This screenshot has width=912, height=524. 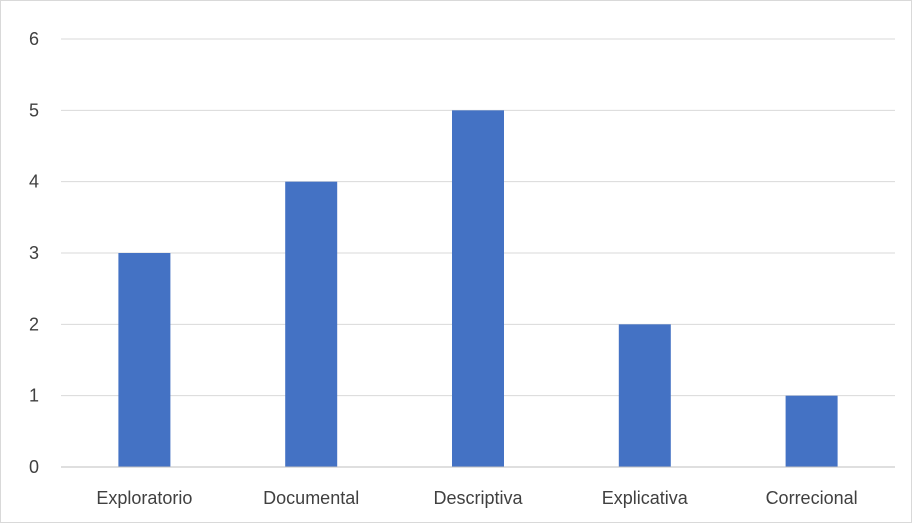 What do you see at coordinates (644, 395) in the screenshot?
I see `bar-explicativa` at bounding box center [644, 395].